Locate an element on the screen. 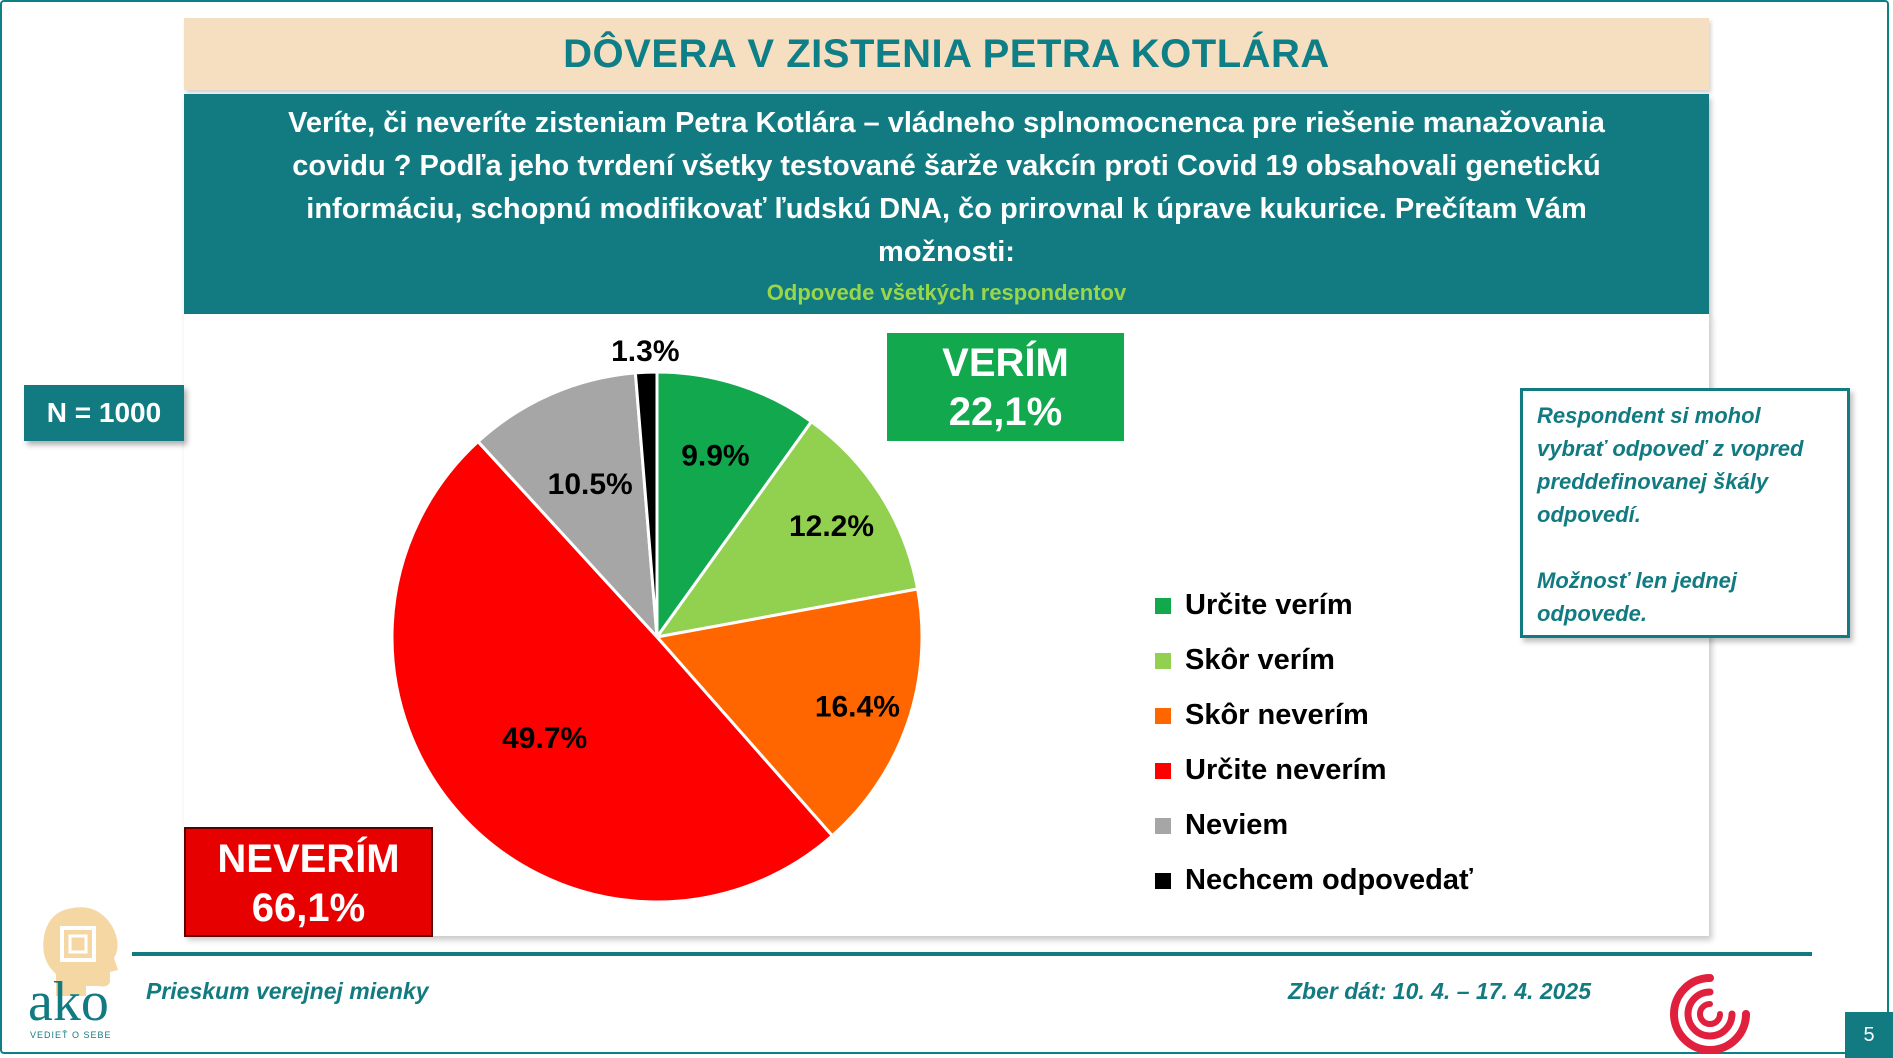 The height and width of the screenshot is (1058, 1893). neverim-label: NEVERÍM is located at coordinates (308, 859).